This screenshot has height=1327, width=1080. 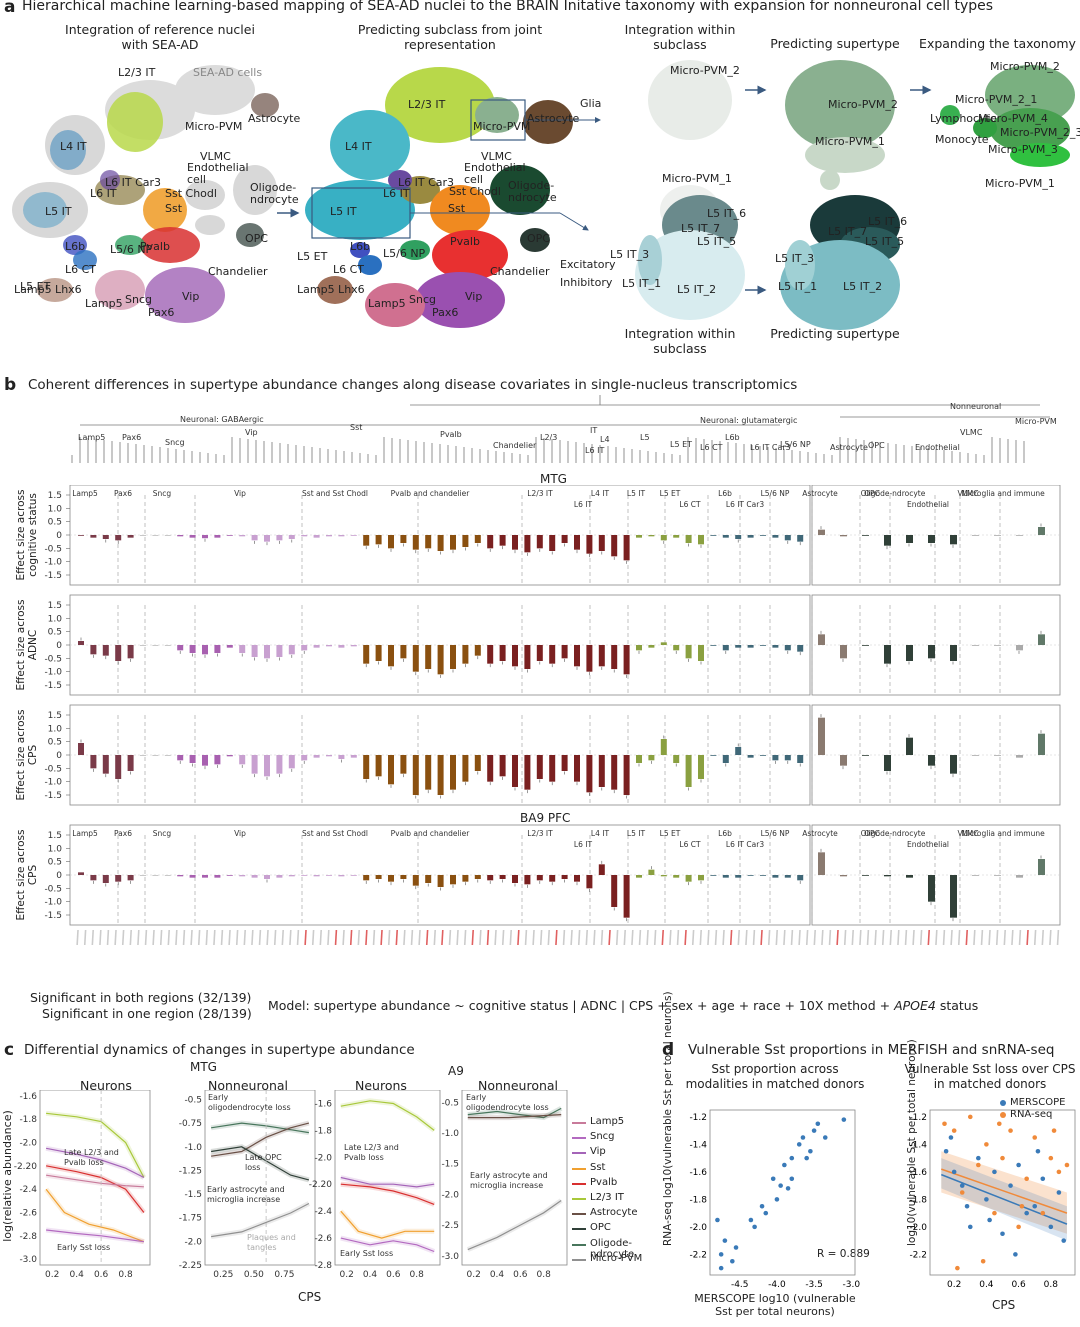 I want to click on c-legend-item: Sncg, so click(x=602, y=1137).